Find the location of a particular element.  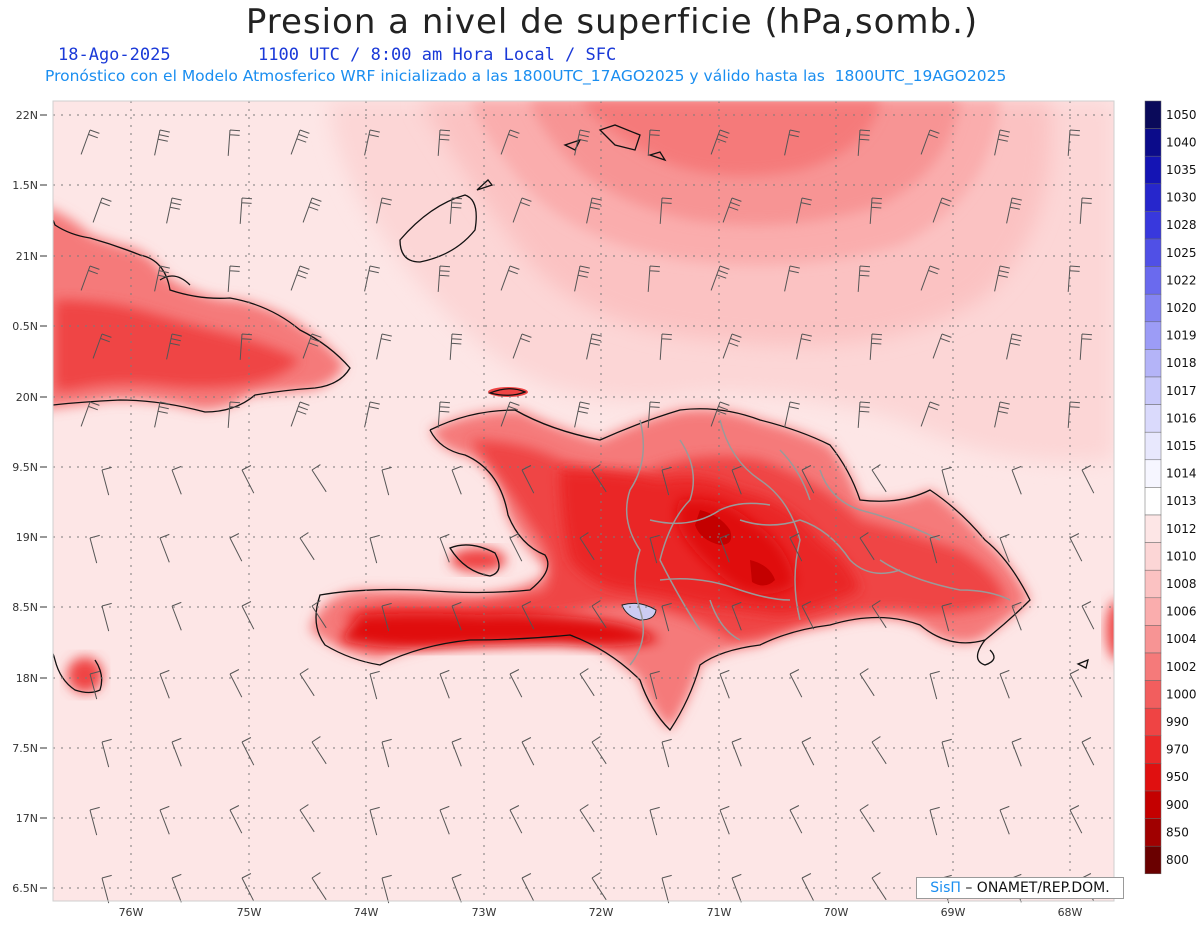

legend-label: 950 is located at coordinates (1177, 777).